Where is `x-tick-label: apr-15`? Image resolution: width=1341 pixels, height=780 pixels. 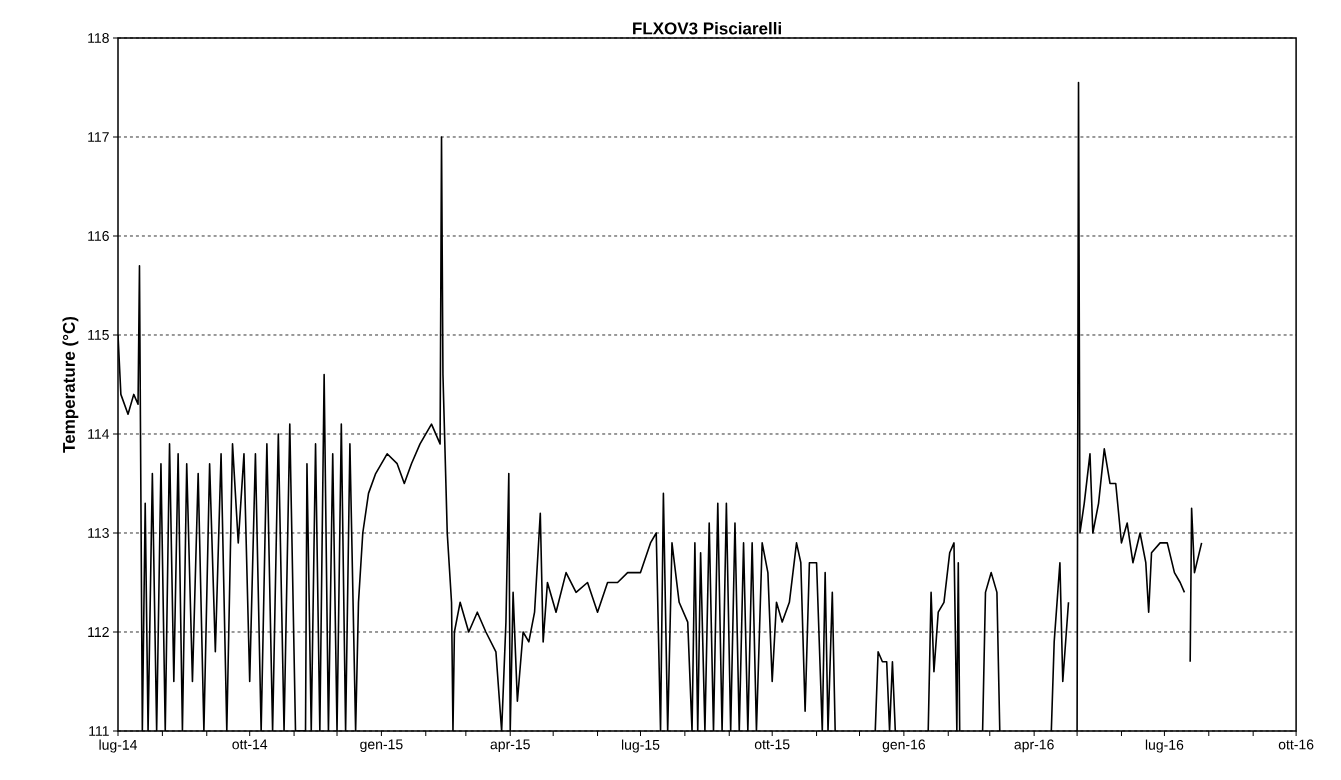 x-tick-label: apr-15 is located at coordinates (510, 746).